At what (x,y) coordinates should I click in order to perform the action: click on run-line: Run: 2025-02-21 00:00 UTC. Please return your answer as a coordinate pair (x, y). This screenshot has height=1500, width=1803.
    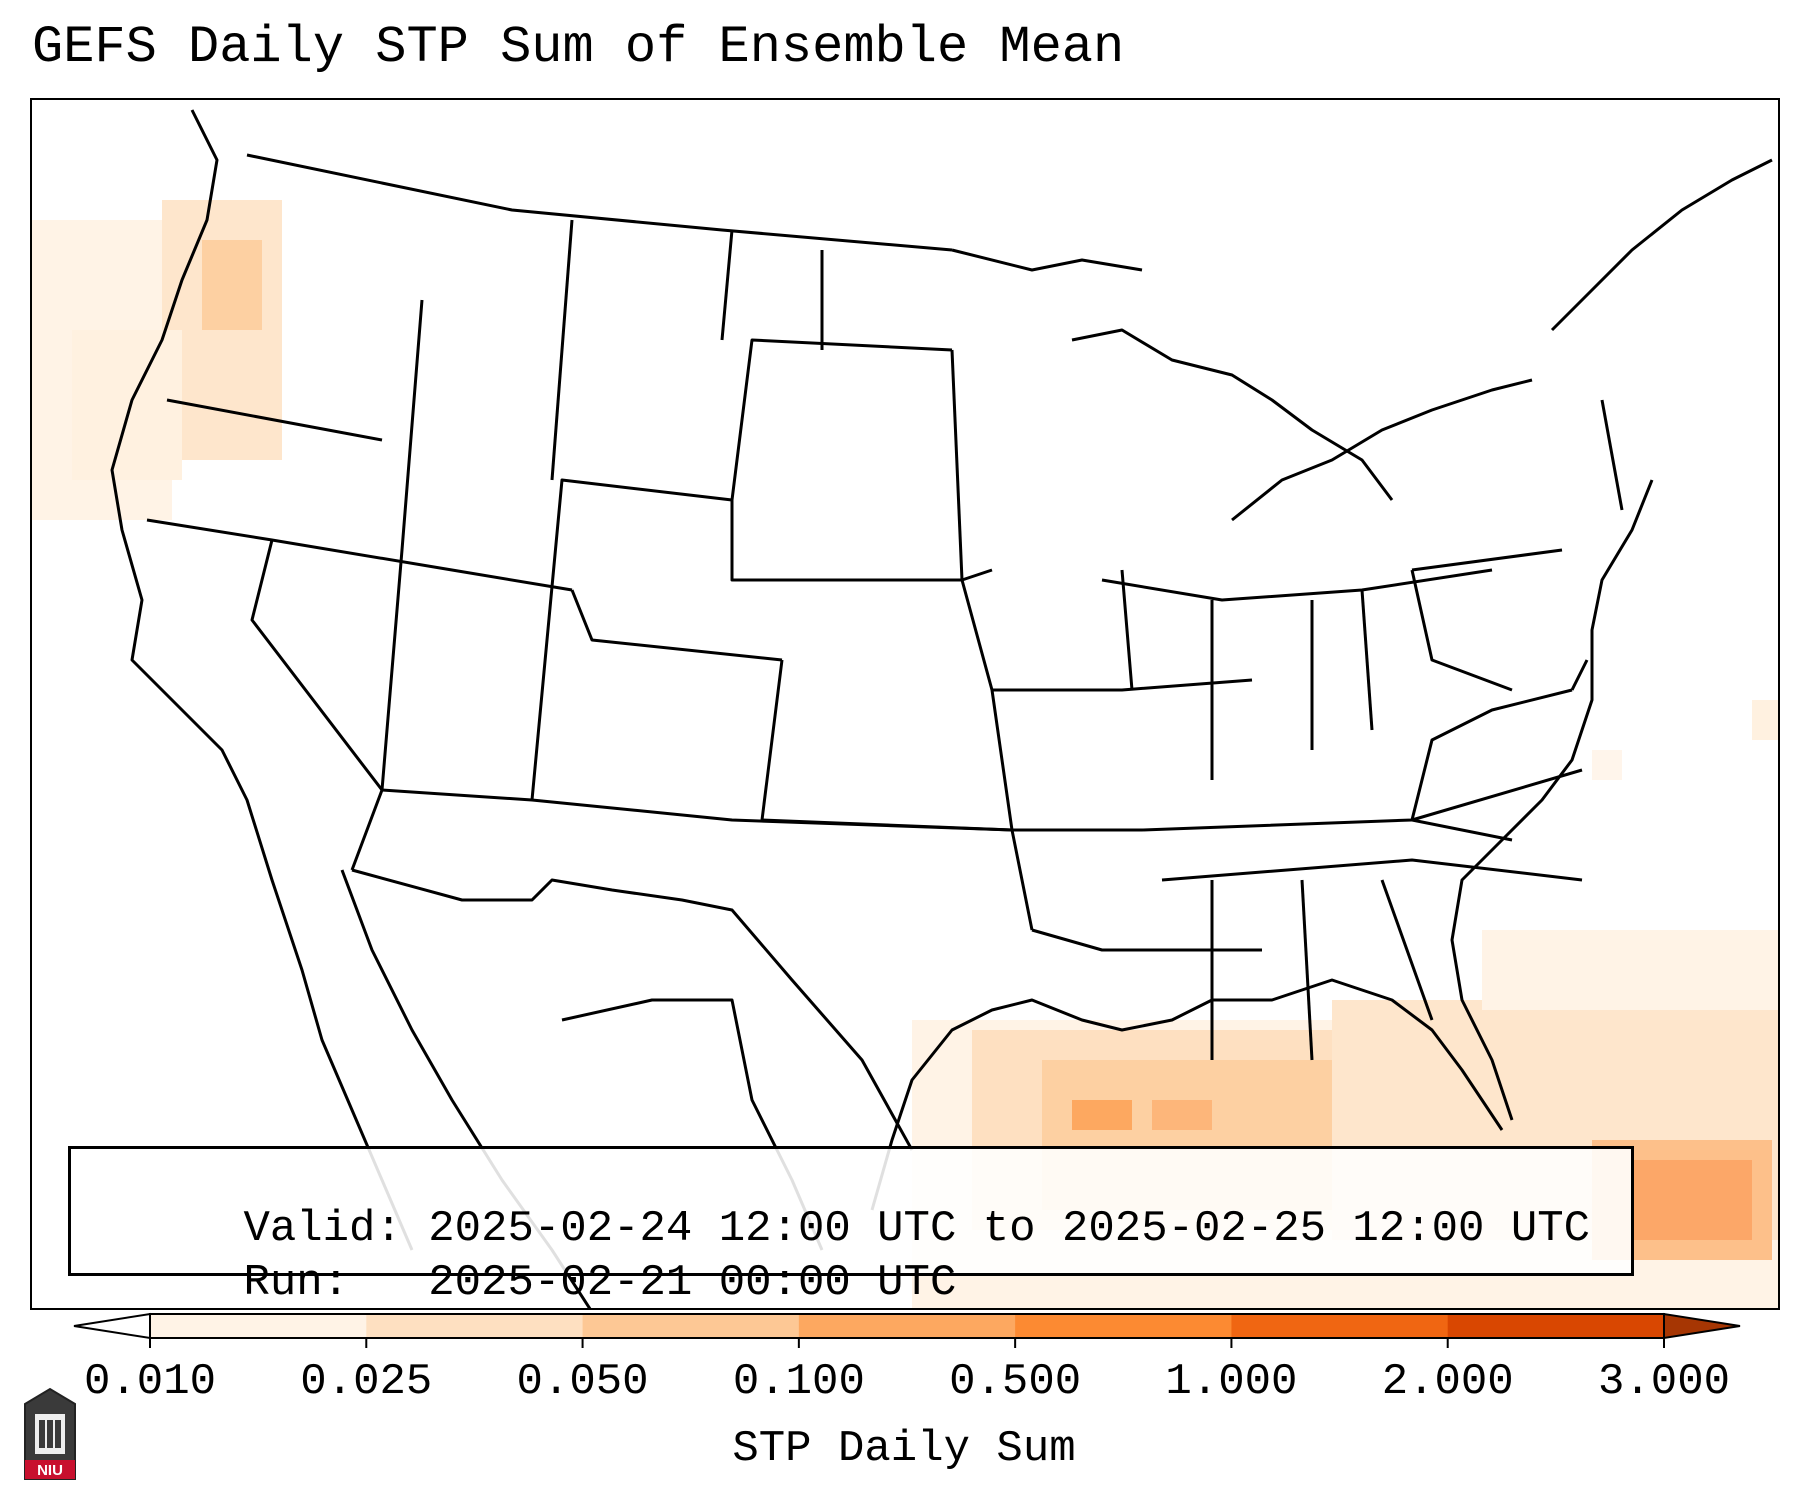
    Looking at the image, I should click on (521, 1262).